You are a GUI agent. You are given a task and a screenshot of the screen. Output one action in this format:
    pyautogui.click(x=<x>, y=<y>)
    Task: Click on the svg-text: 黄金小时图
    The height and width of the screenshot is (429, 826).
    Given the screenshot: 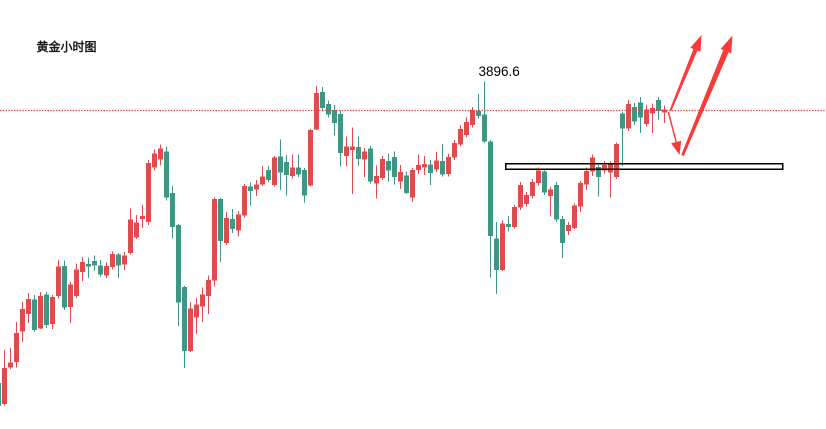 What is the action you would take?
    pyautogui.click(x=67, y=46)
    